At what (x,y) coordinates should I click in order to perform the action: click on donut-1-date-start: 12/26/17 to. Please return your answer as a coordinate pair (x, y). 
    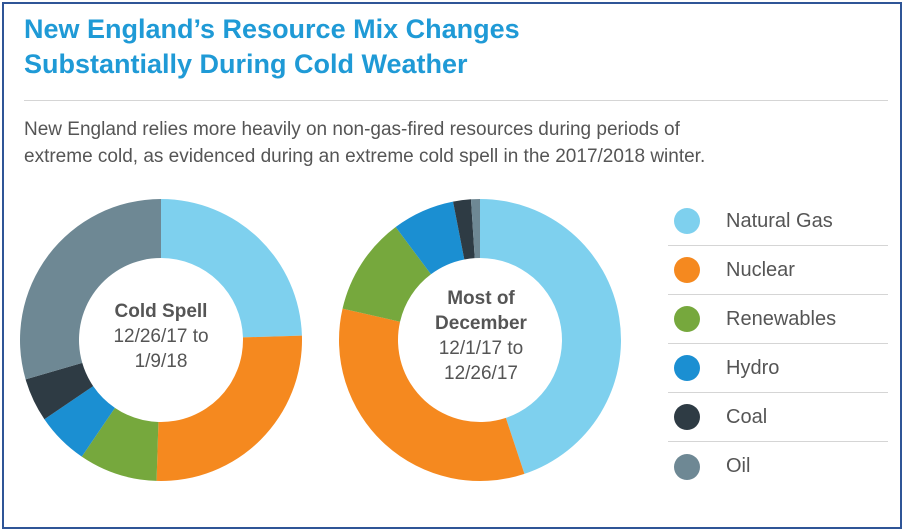
    Looking at the image, I should click on (161, 336).